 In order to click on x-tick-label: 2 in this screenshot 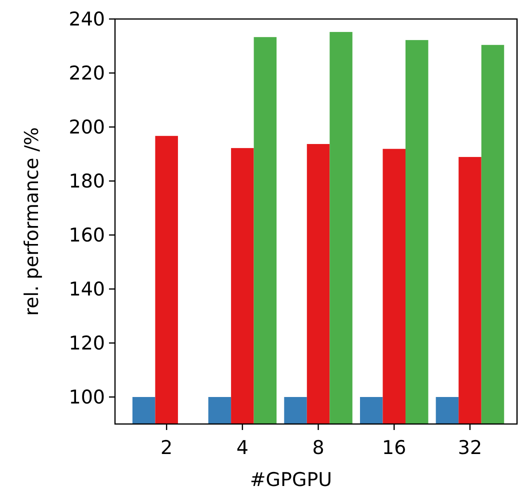, I will do `click(166, 448)`.